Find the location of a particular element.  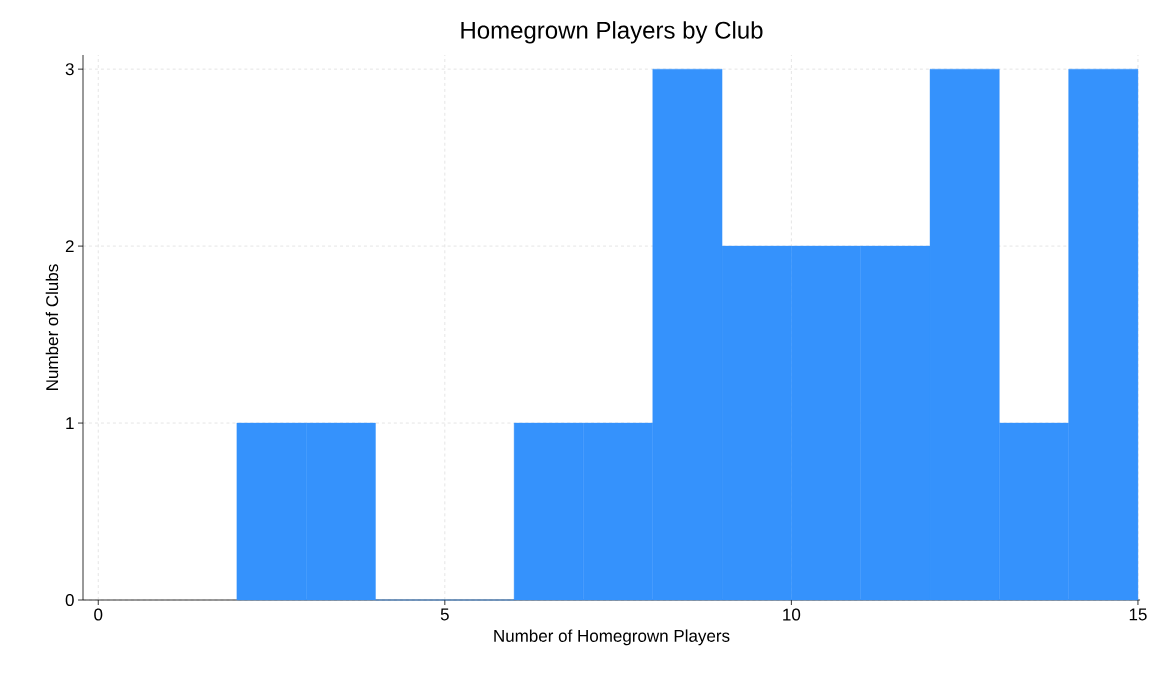

x-tick-label: 0 is located at coordinates (98, 614).